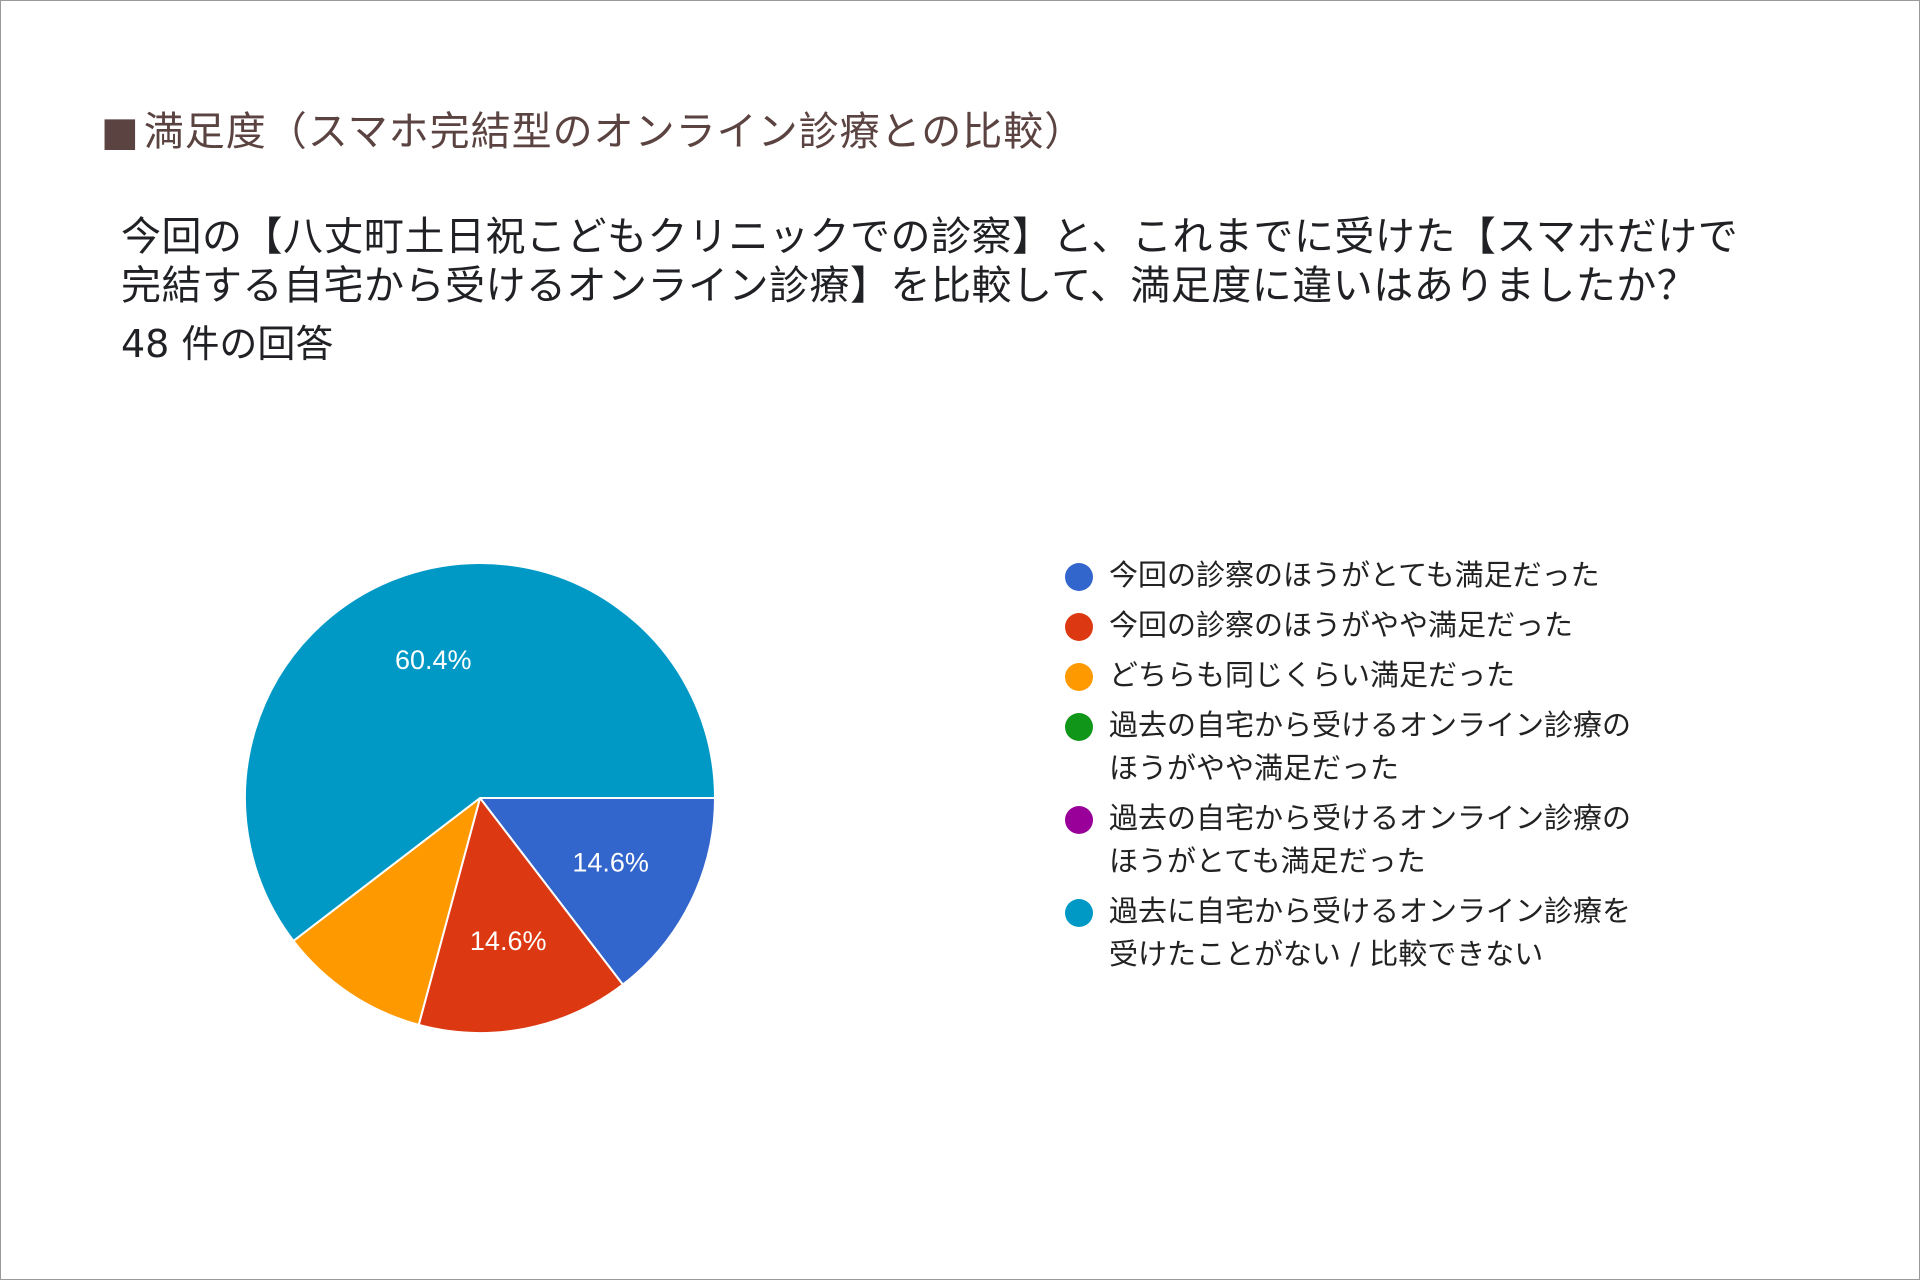 The image size is (1920, 1281). What do you see at coordinates (1341, 625) in the screenshot?
I see `legend-label: 今回の診察のほうがやや満足だった` at bounding box center [1341, 625].